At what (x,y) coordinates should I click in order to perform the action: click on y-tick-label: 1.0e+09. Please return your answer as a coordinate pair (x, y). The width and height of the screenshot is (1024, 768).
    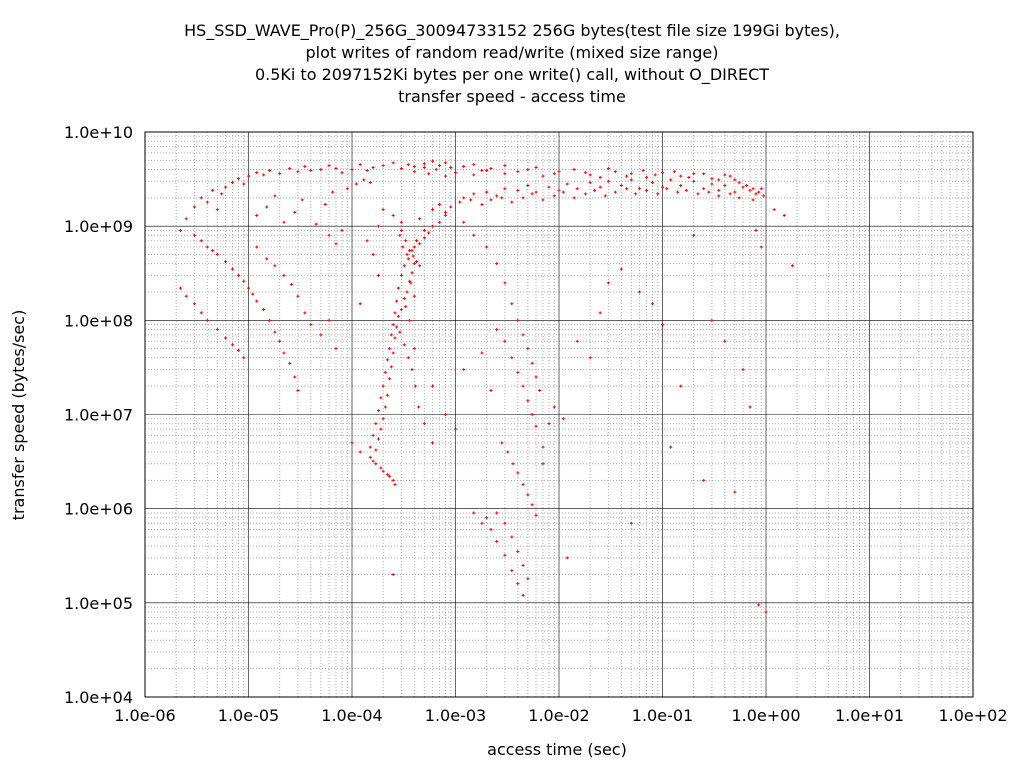
    Looking at the image, I should click on (98, 226).